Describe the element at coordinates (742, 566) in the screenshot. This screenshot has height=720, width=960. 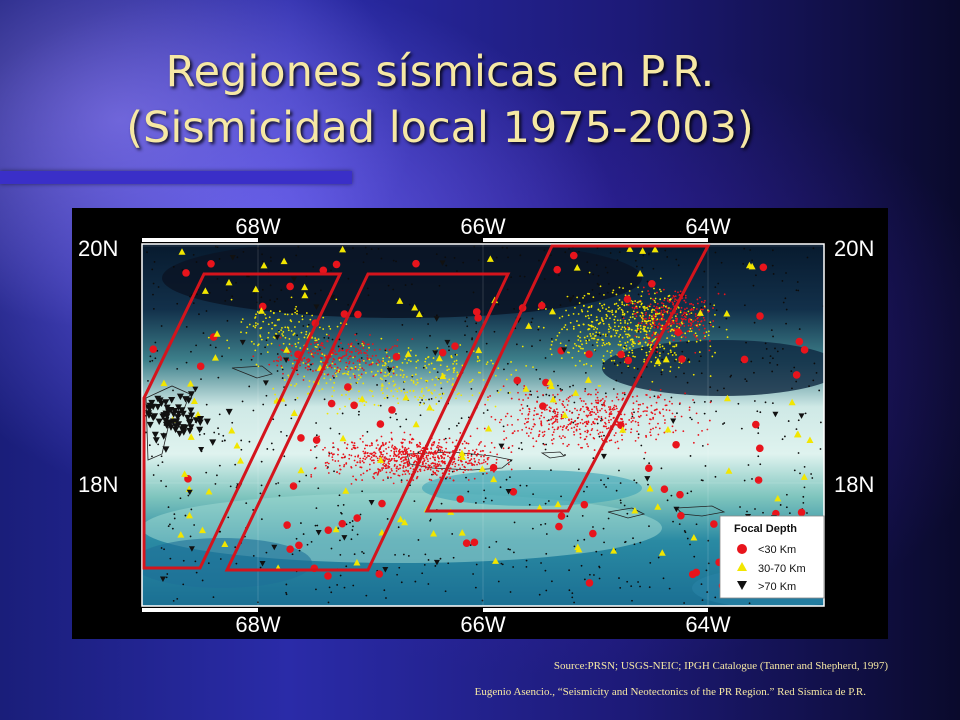
I see `legend-intermediate-triangle-icon` at that location.